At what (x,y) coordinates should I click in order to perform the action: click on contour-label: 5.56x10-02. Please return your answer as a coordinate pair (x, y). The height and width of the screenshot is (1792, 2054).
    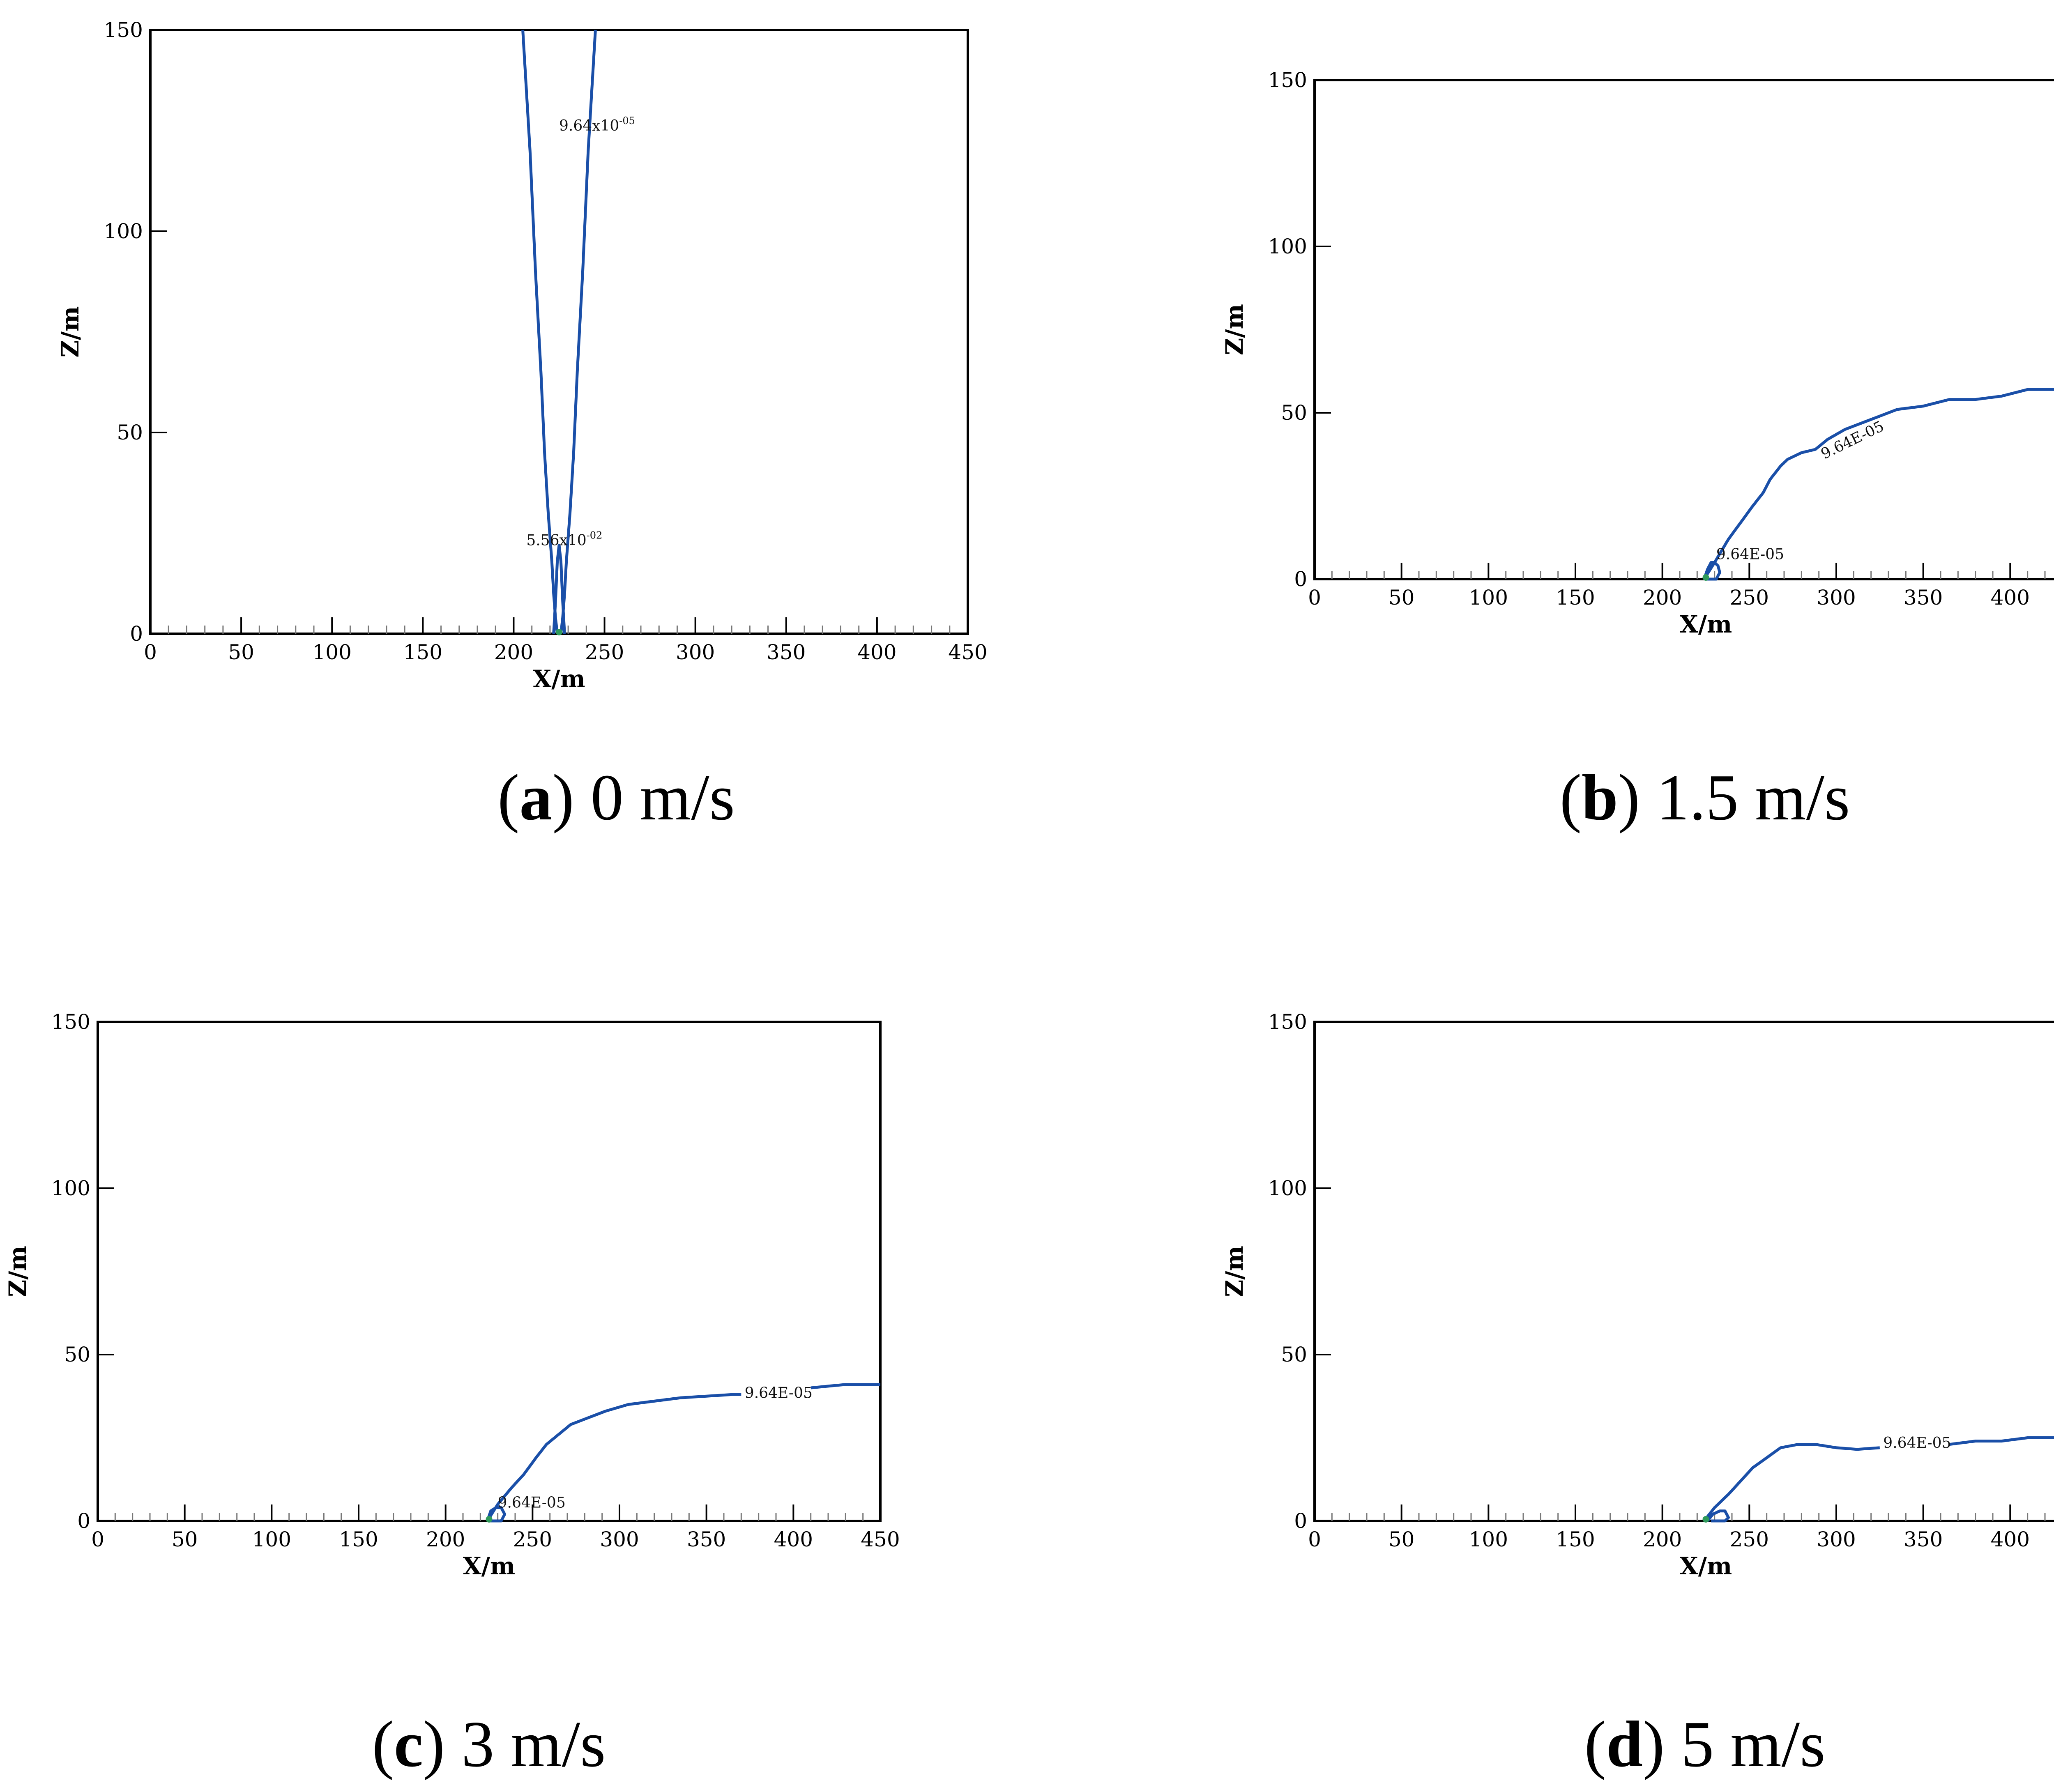
    Looking at the image, I should click on (564, 539).